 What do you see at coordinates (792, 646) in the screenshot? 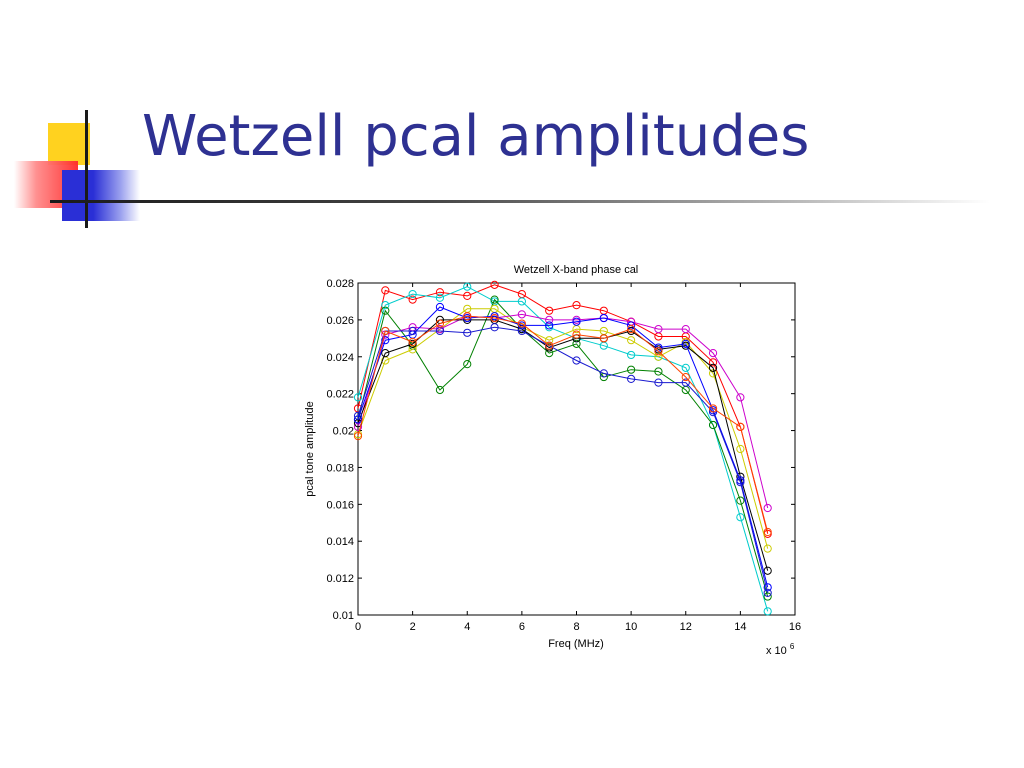
I see `x-multiplier-exponent: 6` at bounding box center [792, 646].